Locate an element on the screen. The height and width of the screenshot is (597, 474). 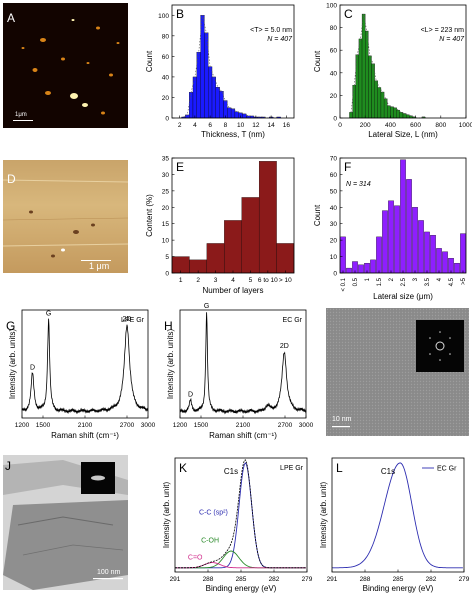
x-tick-label: 0 is located at coordinates (340, 125).